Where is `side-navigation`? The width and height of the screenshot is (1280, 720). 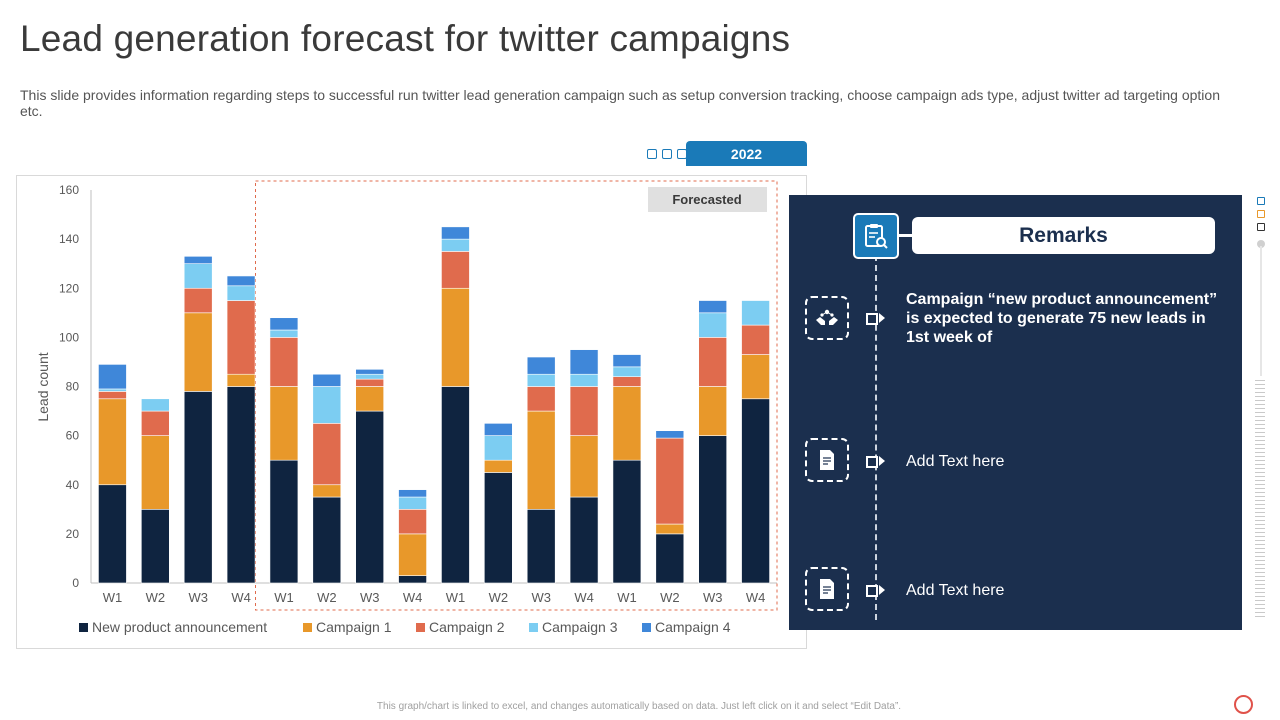 side-navigation is located at coordinates (1261, 222).